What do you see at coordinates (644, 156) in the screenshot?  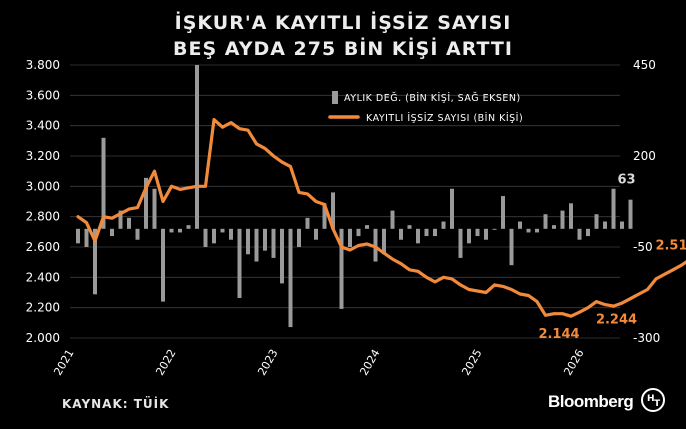 I see `y-right-tick-label: 200` at bounding box center [644, 156].